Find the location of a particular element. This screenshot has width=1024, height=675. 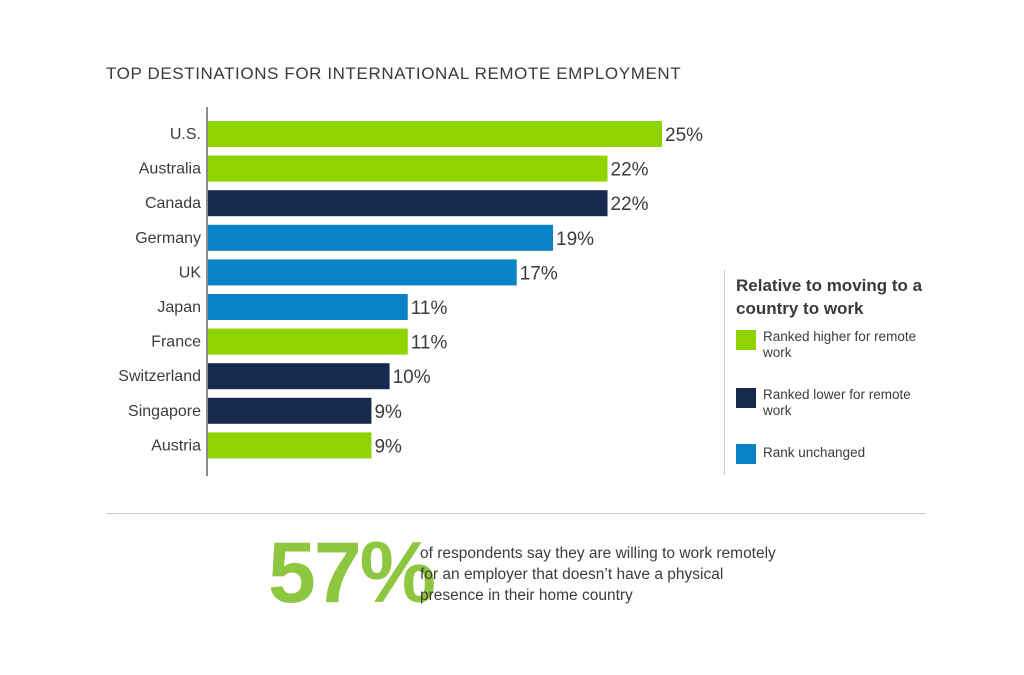

category-label-switzerland: Switzerland is located at coordinates (159, 376).